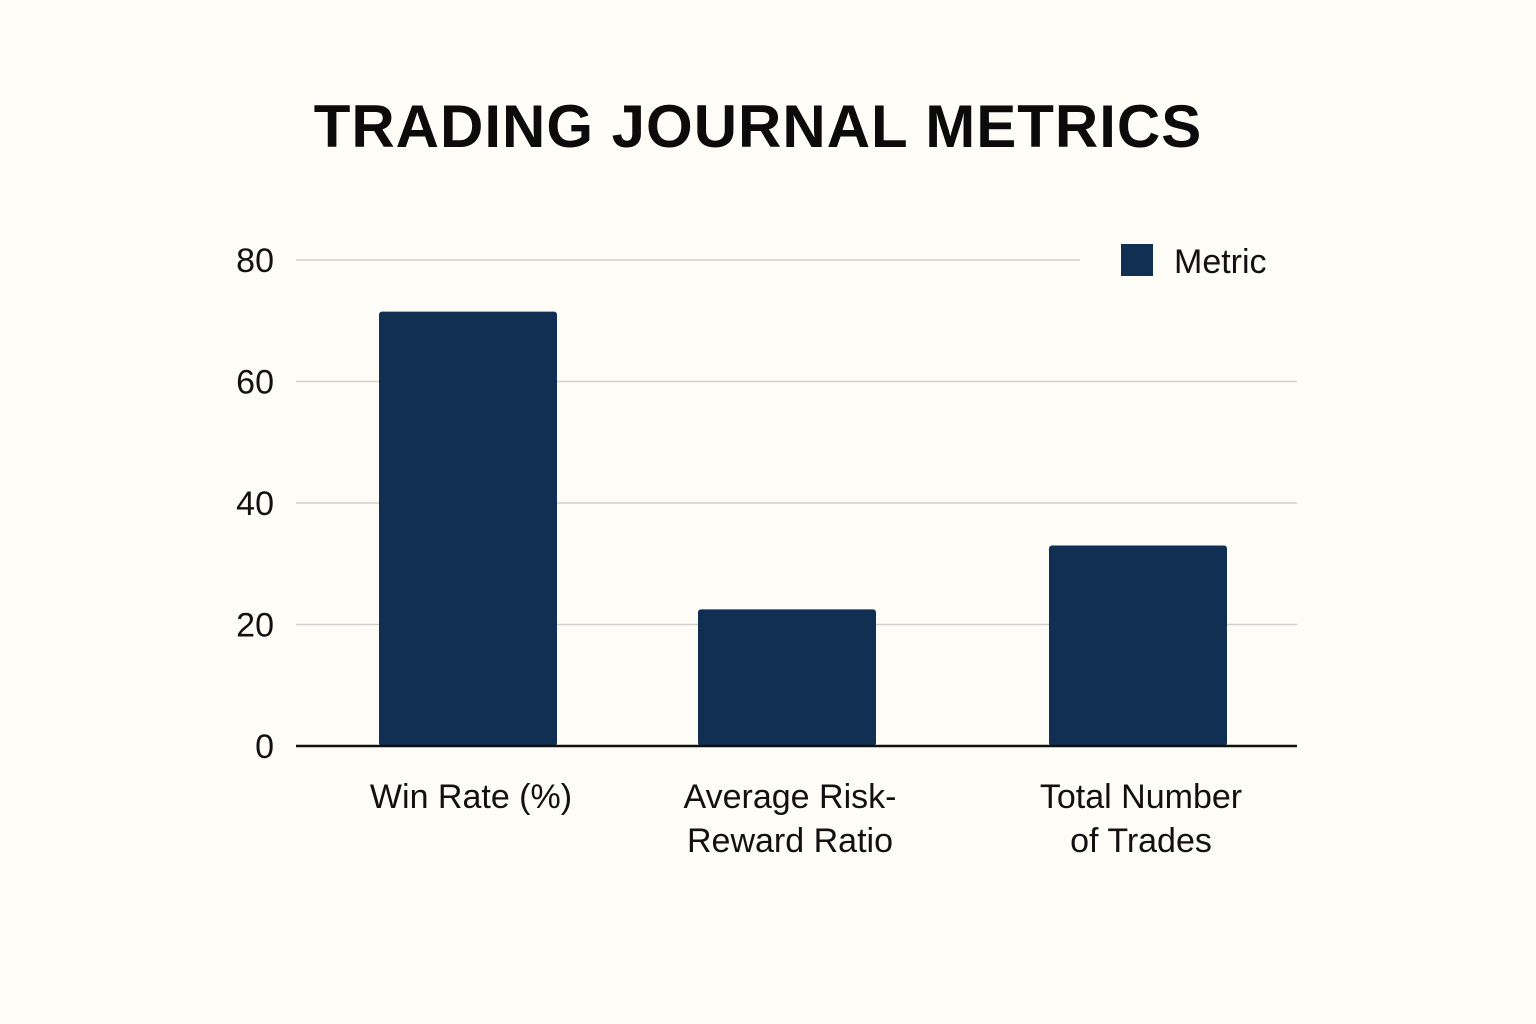  Describe the element at coordinates (1220, 262) in the screenshot. I see `legend-label: Metric` at that location.